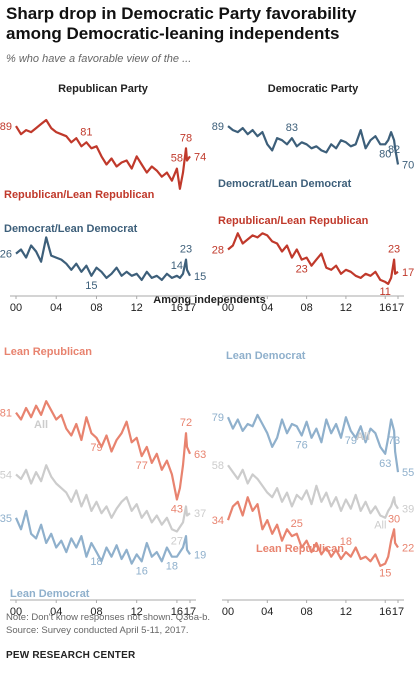  Describe the element at coordinates (398, 308) in the screenshot. I see `x-tick-label-1-5: 17` at that location.